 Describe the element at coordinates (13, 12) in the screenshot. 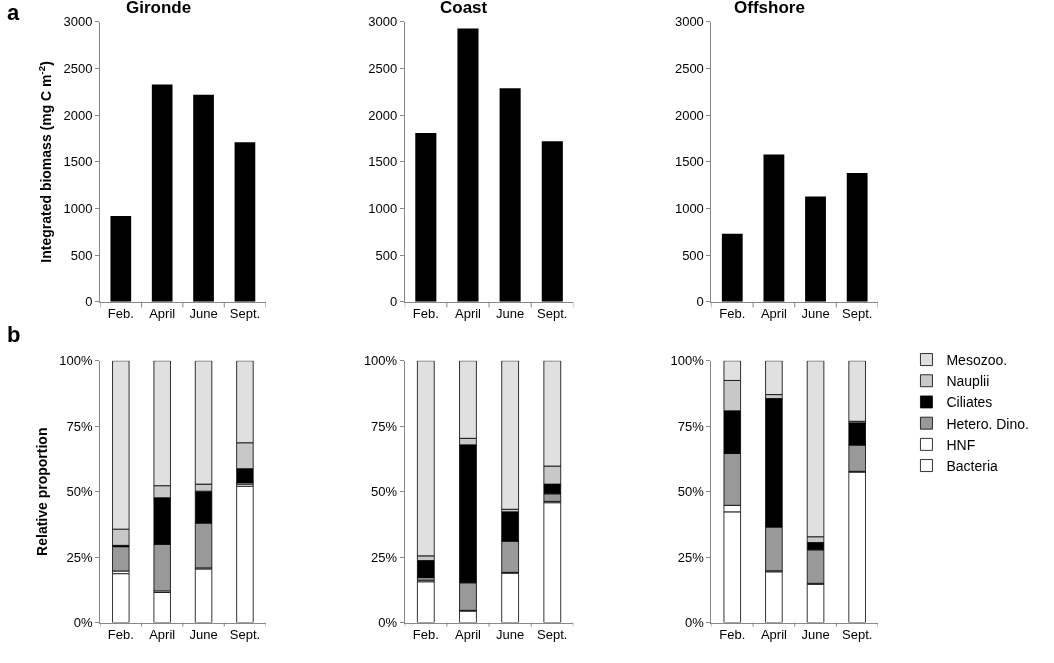

I see `text: a` at that location.